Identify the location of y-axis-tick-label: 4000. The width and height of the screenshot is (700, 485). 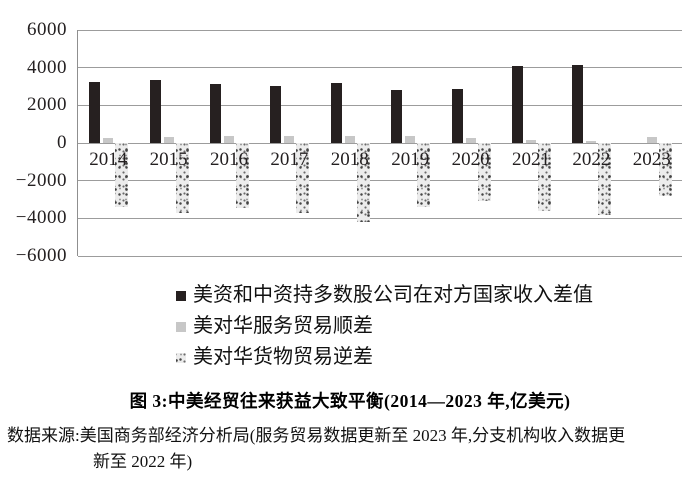
(47, 67).